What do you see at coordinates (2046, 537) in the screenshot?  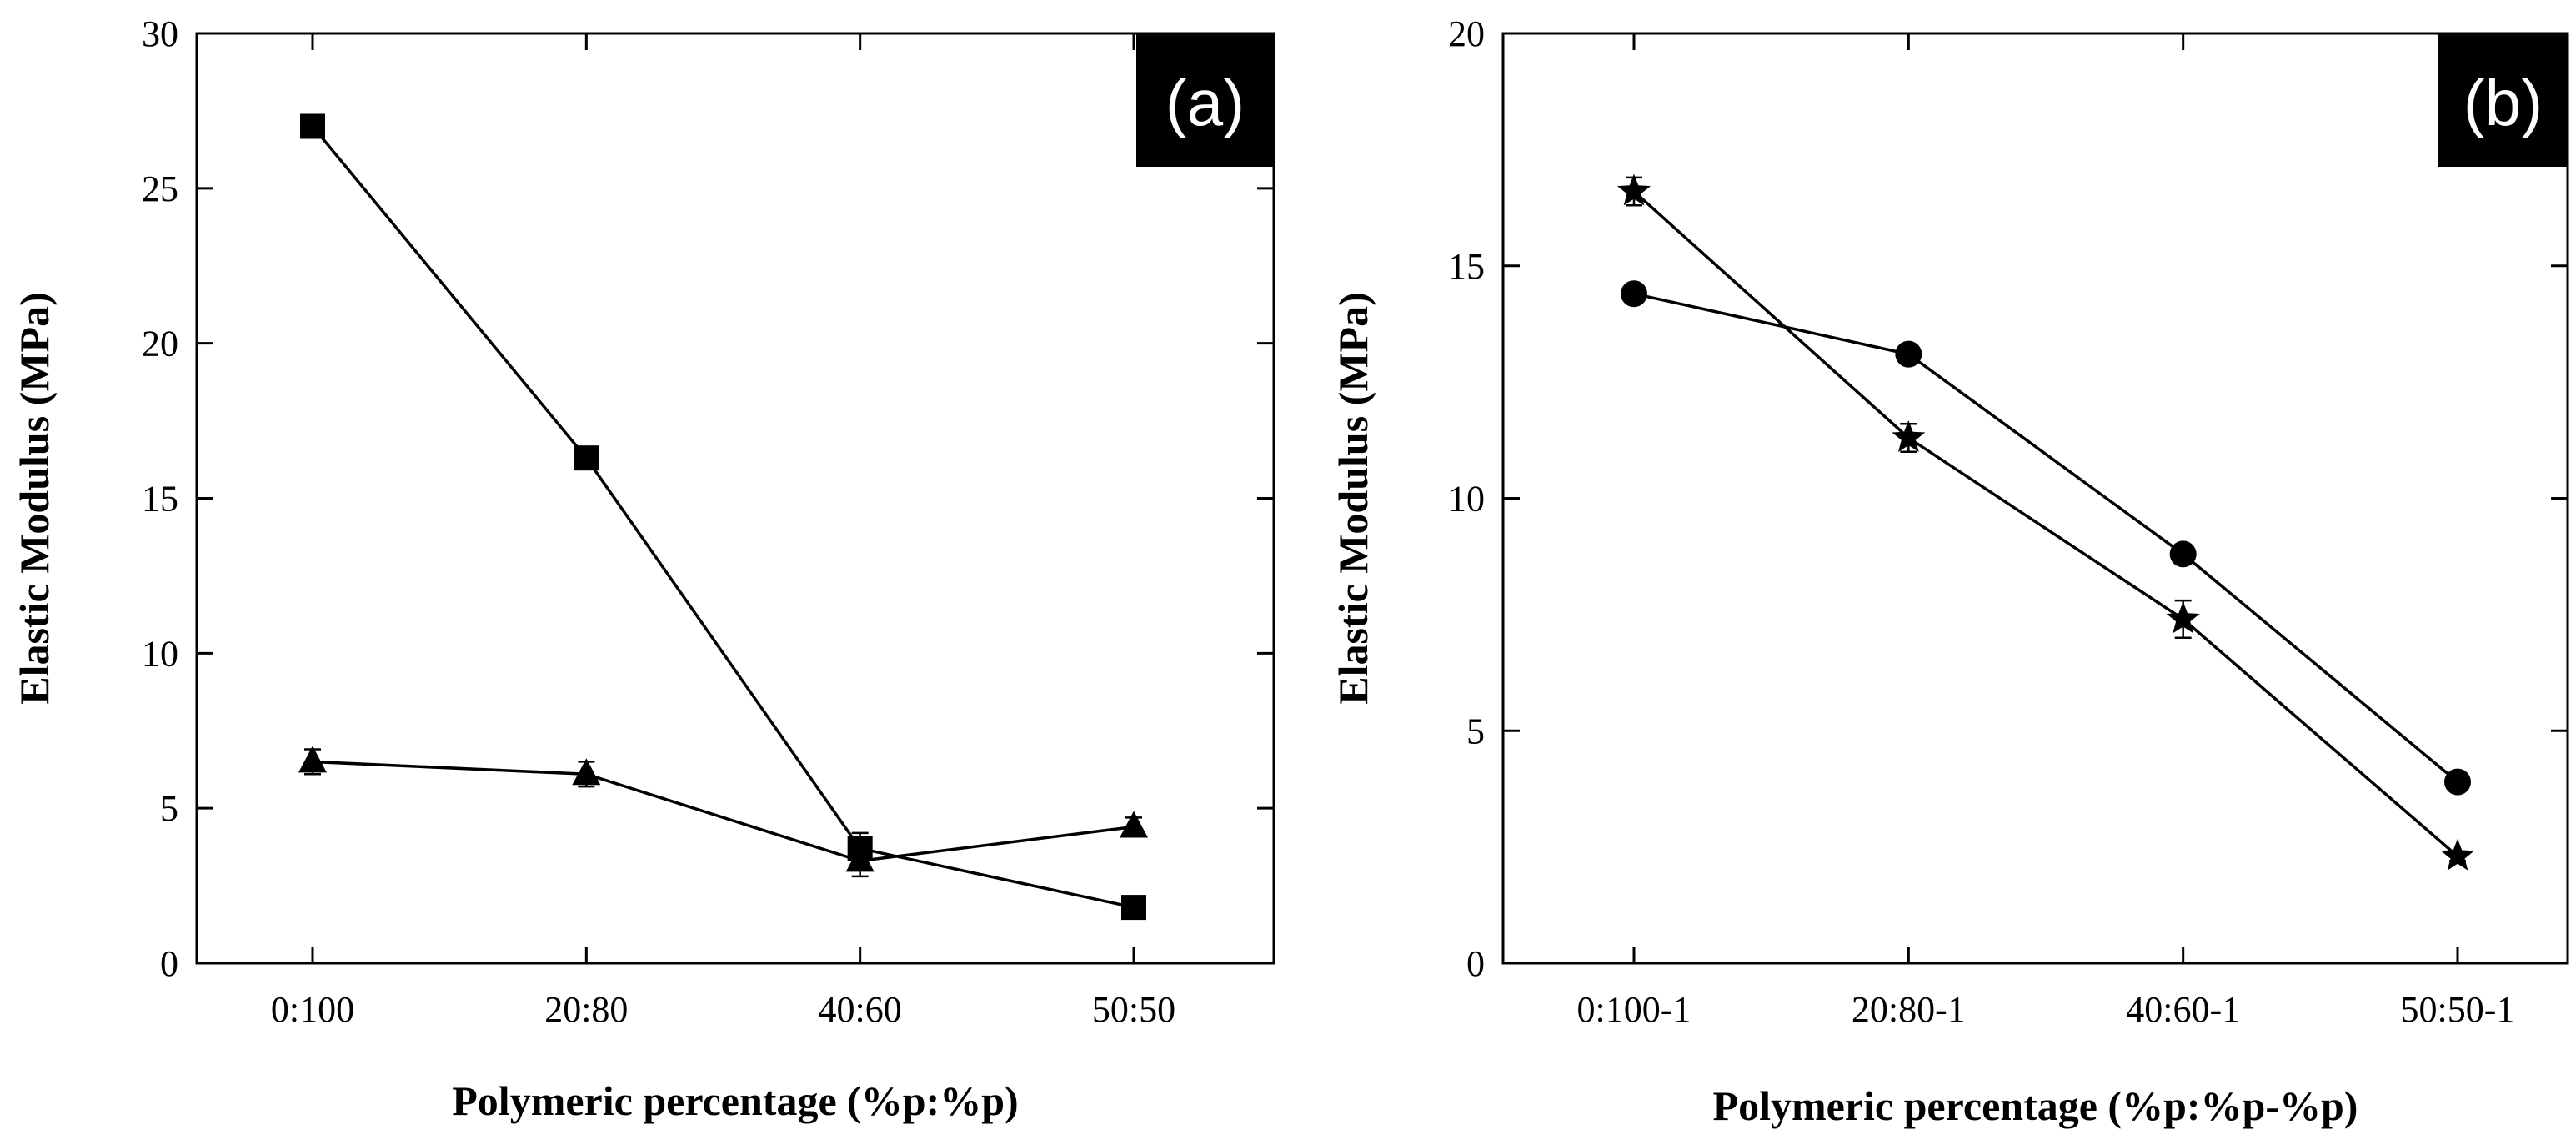 I see `series-line-circle` at bounding box center [2046, 537].